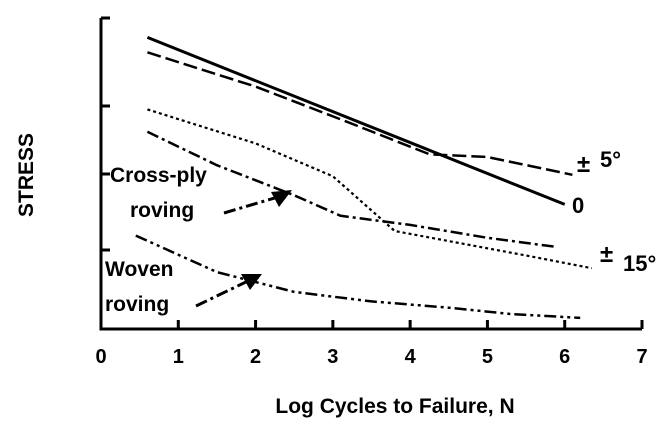 The width and height of the screenshot is (670, 435). What do you see at coordinates (228, 291) in the screenshot?
I see `woven-callout-arrow` at bounding box center [228, 291].